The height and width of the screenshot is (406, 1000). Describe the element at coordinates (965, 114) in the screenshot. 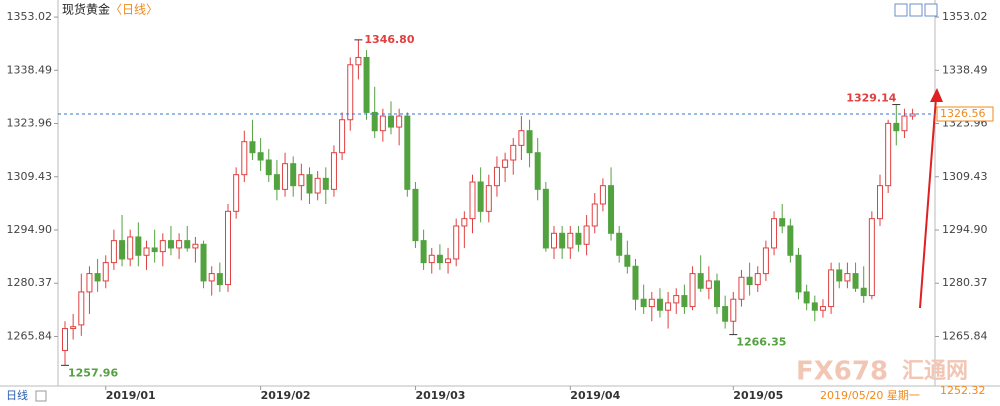

I see `last-price-box` at that location.